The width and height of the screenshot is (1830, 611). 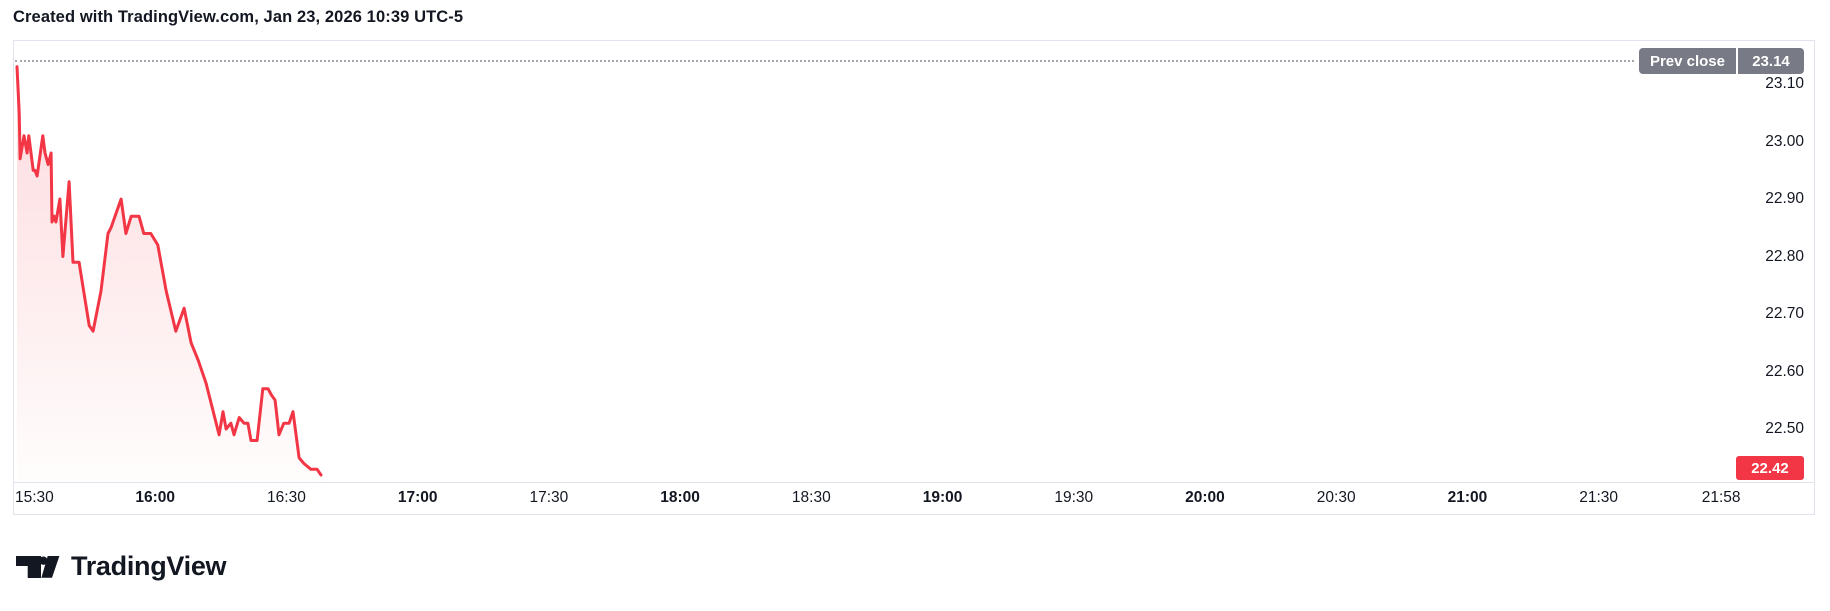 What do you see at coordinates (1074, 497) in the screenshot?
I see `time-tick-label: 19:30` at bounding box center [1074, 497].